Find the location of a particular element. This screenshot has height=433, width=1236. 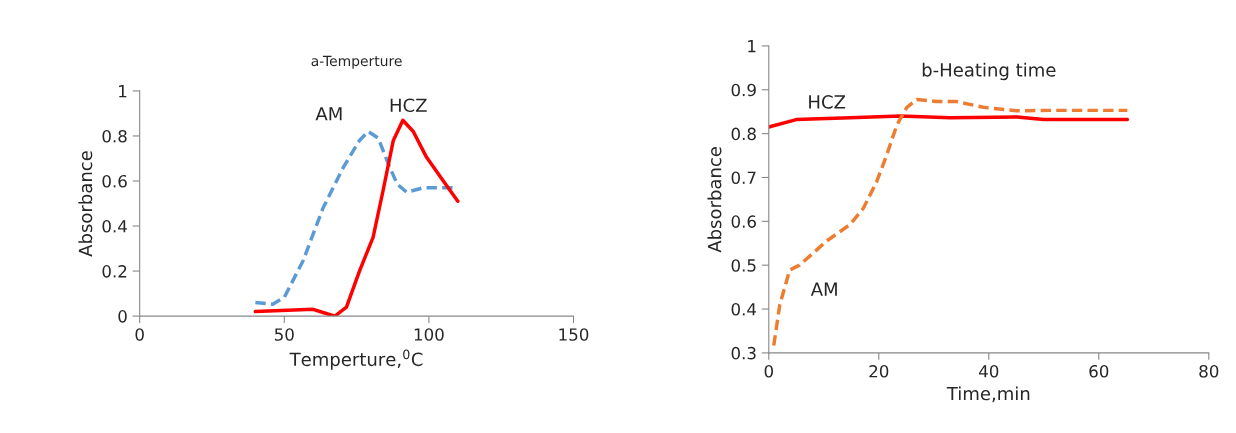

y-tick-label: 0.3 is located at coordinates (743, 353).